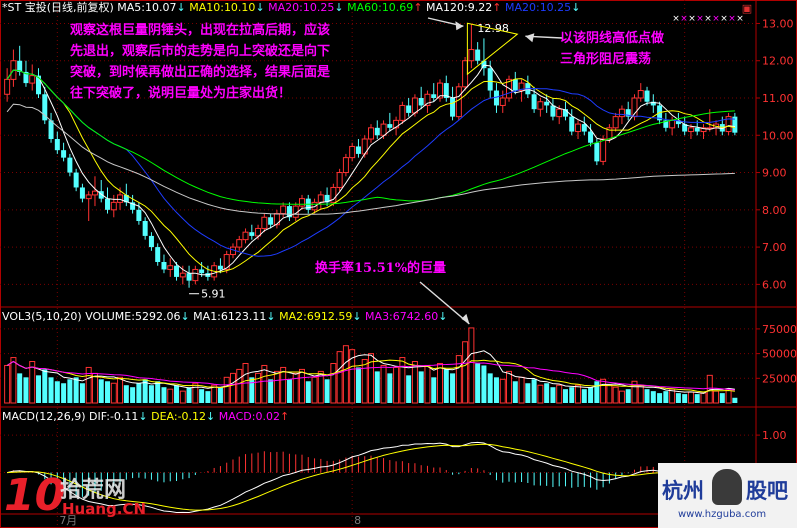  Describe the element at coordinates (779, 378) in the screenshot. I see `volume-tick-label: 25000` at that location.